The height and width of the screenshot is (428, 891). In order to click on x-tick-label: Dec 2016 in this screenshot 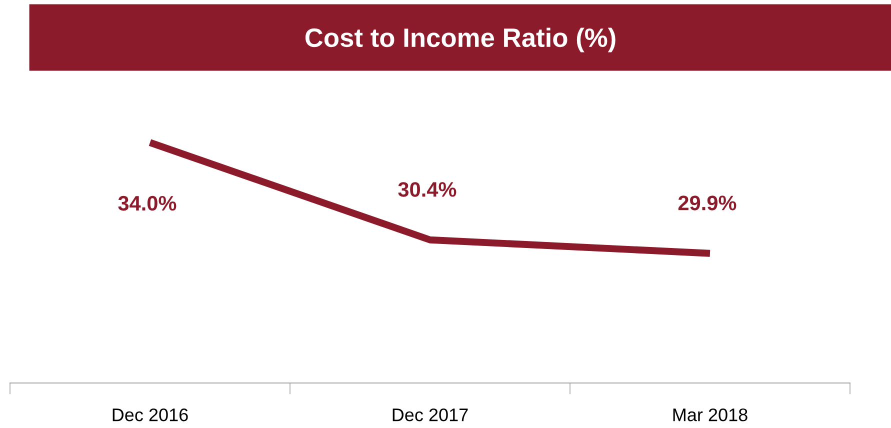, I will do `click(150, 415)`.